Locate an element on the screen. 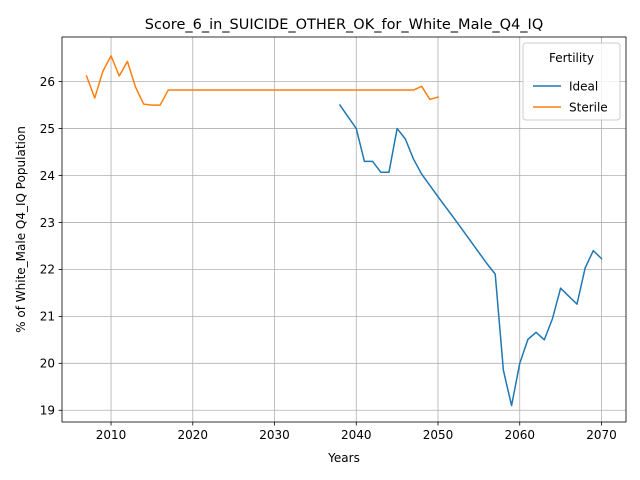  legend-title: Fertility is located at coordinates (571, 58).